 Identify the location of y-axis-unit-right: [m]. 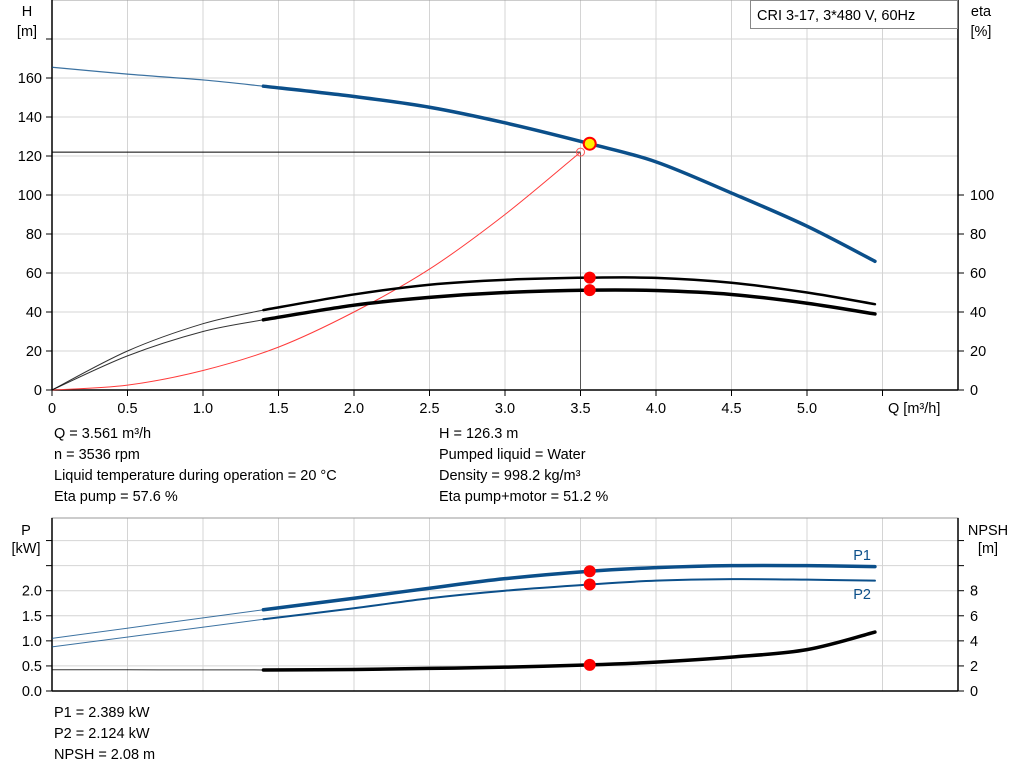
(988, 549).